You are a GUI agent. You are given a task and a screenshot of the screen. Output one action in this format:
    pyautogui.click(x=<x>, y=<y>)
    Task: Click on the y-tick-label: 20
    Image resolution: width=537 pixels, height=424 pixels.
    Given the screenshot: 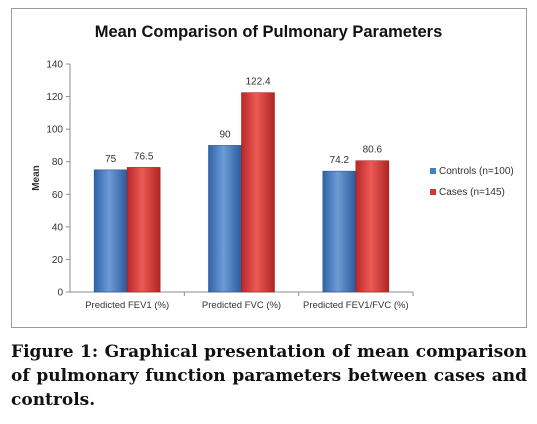 What is the action you would take?
    pyautogui.click(x=58, y=260)
    